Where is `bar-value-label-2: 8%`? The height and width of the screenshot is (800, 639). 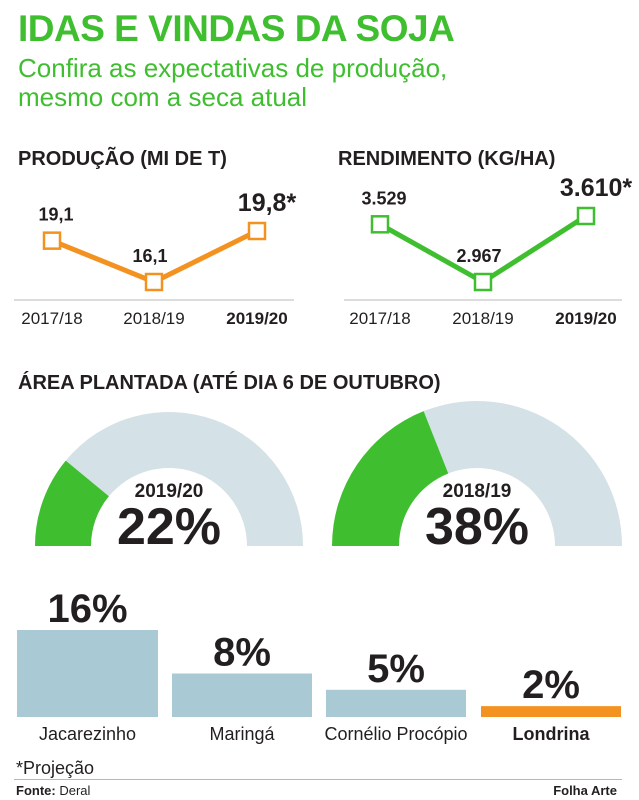
bar-value-label-2: 8% is located at coordinates (242, 653).